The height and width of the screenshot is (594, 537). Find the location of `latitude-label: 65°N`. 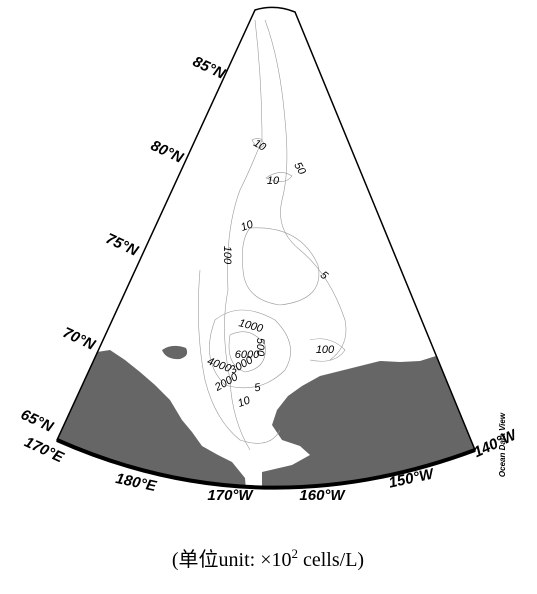

latitude-label: 65°N is located at coordinates (37, 421).